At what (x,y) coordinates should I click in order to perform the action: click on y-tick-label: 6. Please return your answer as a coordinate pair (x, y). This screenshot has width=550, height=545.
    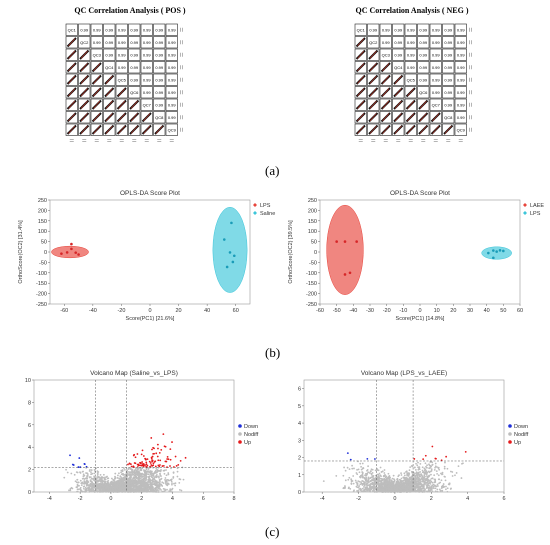
    Looking at the image, I should click on (29, 426).